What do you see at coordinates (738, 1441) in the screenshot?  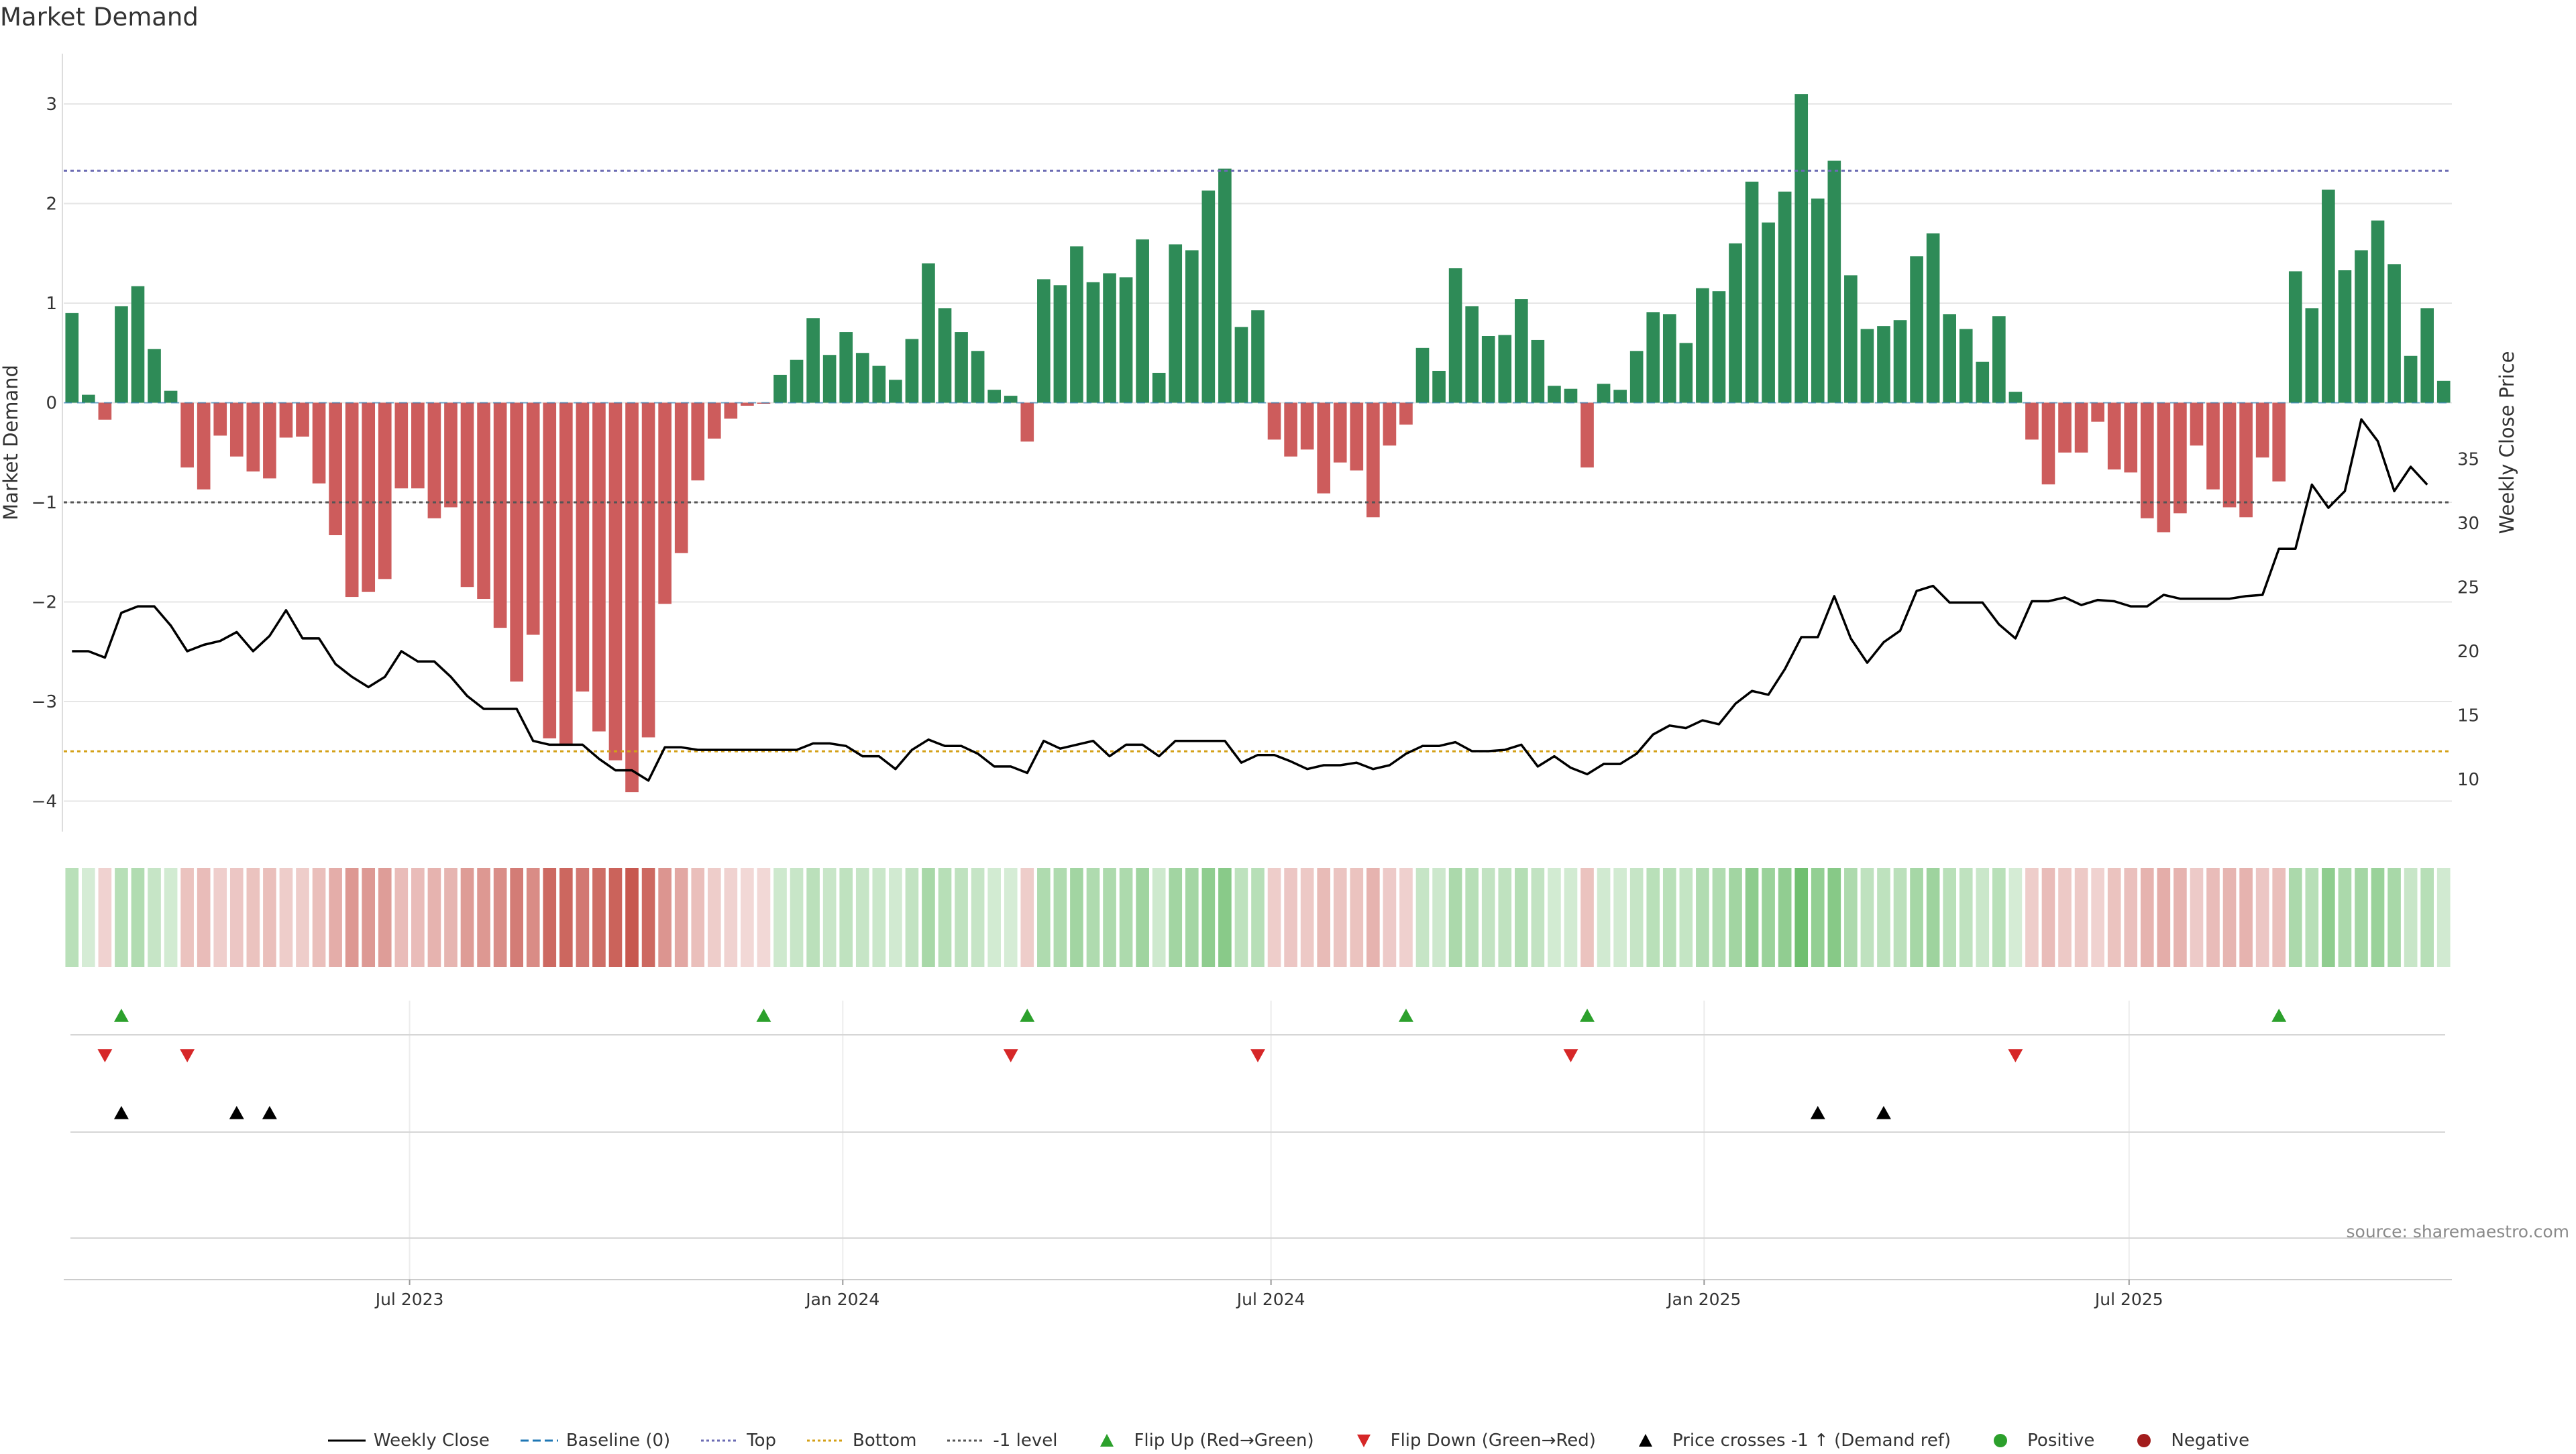 I see `legend-item: Top` at bounding box center [738, 1441].